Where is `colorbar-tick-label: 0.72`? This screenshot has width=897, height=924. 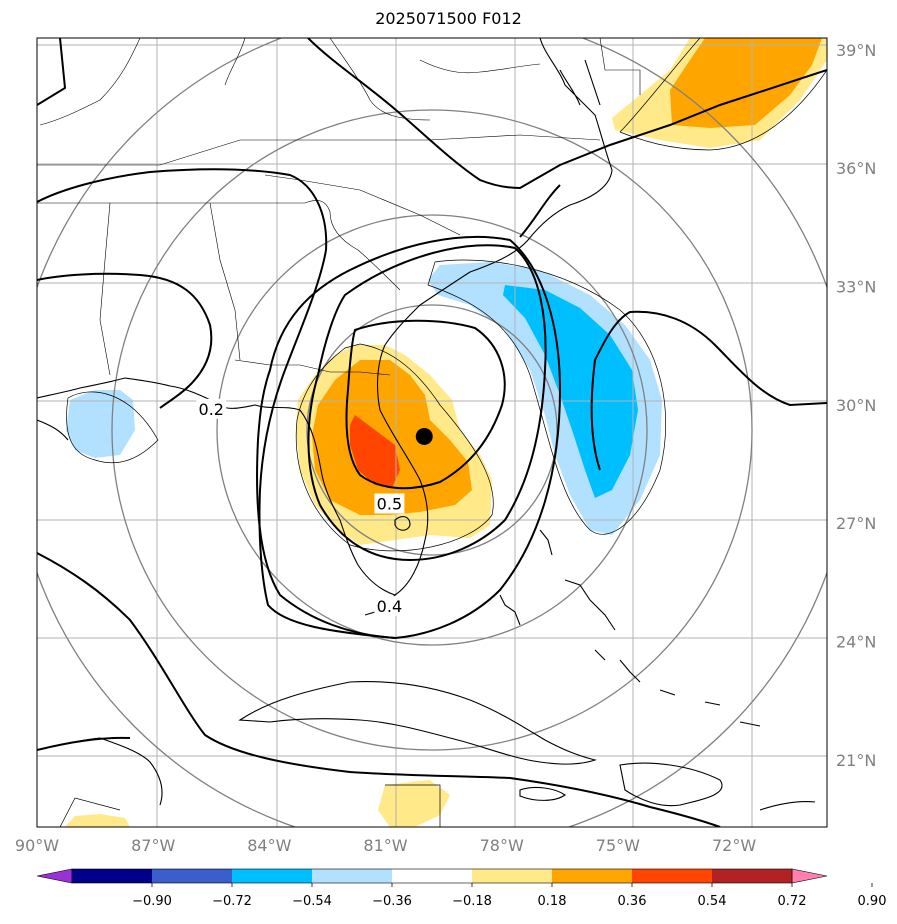
colorbar-tick-label: 0.72 is located at coordinates (792, 901).